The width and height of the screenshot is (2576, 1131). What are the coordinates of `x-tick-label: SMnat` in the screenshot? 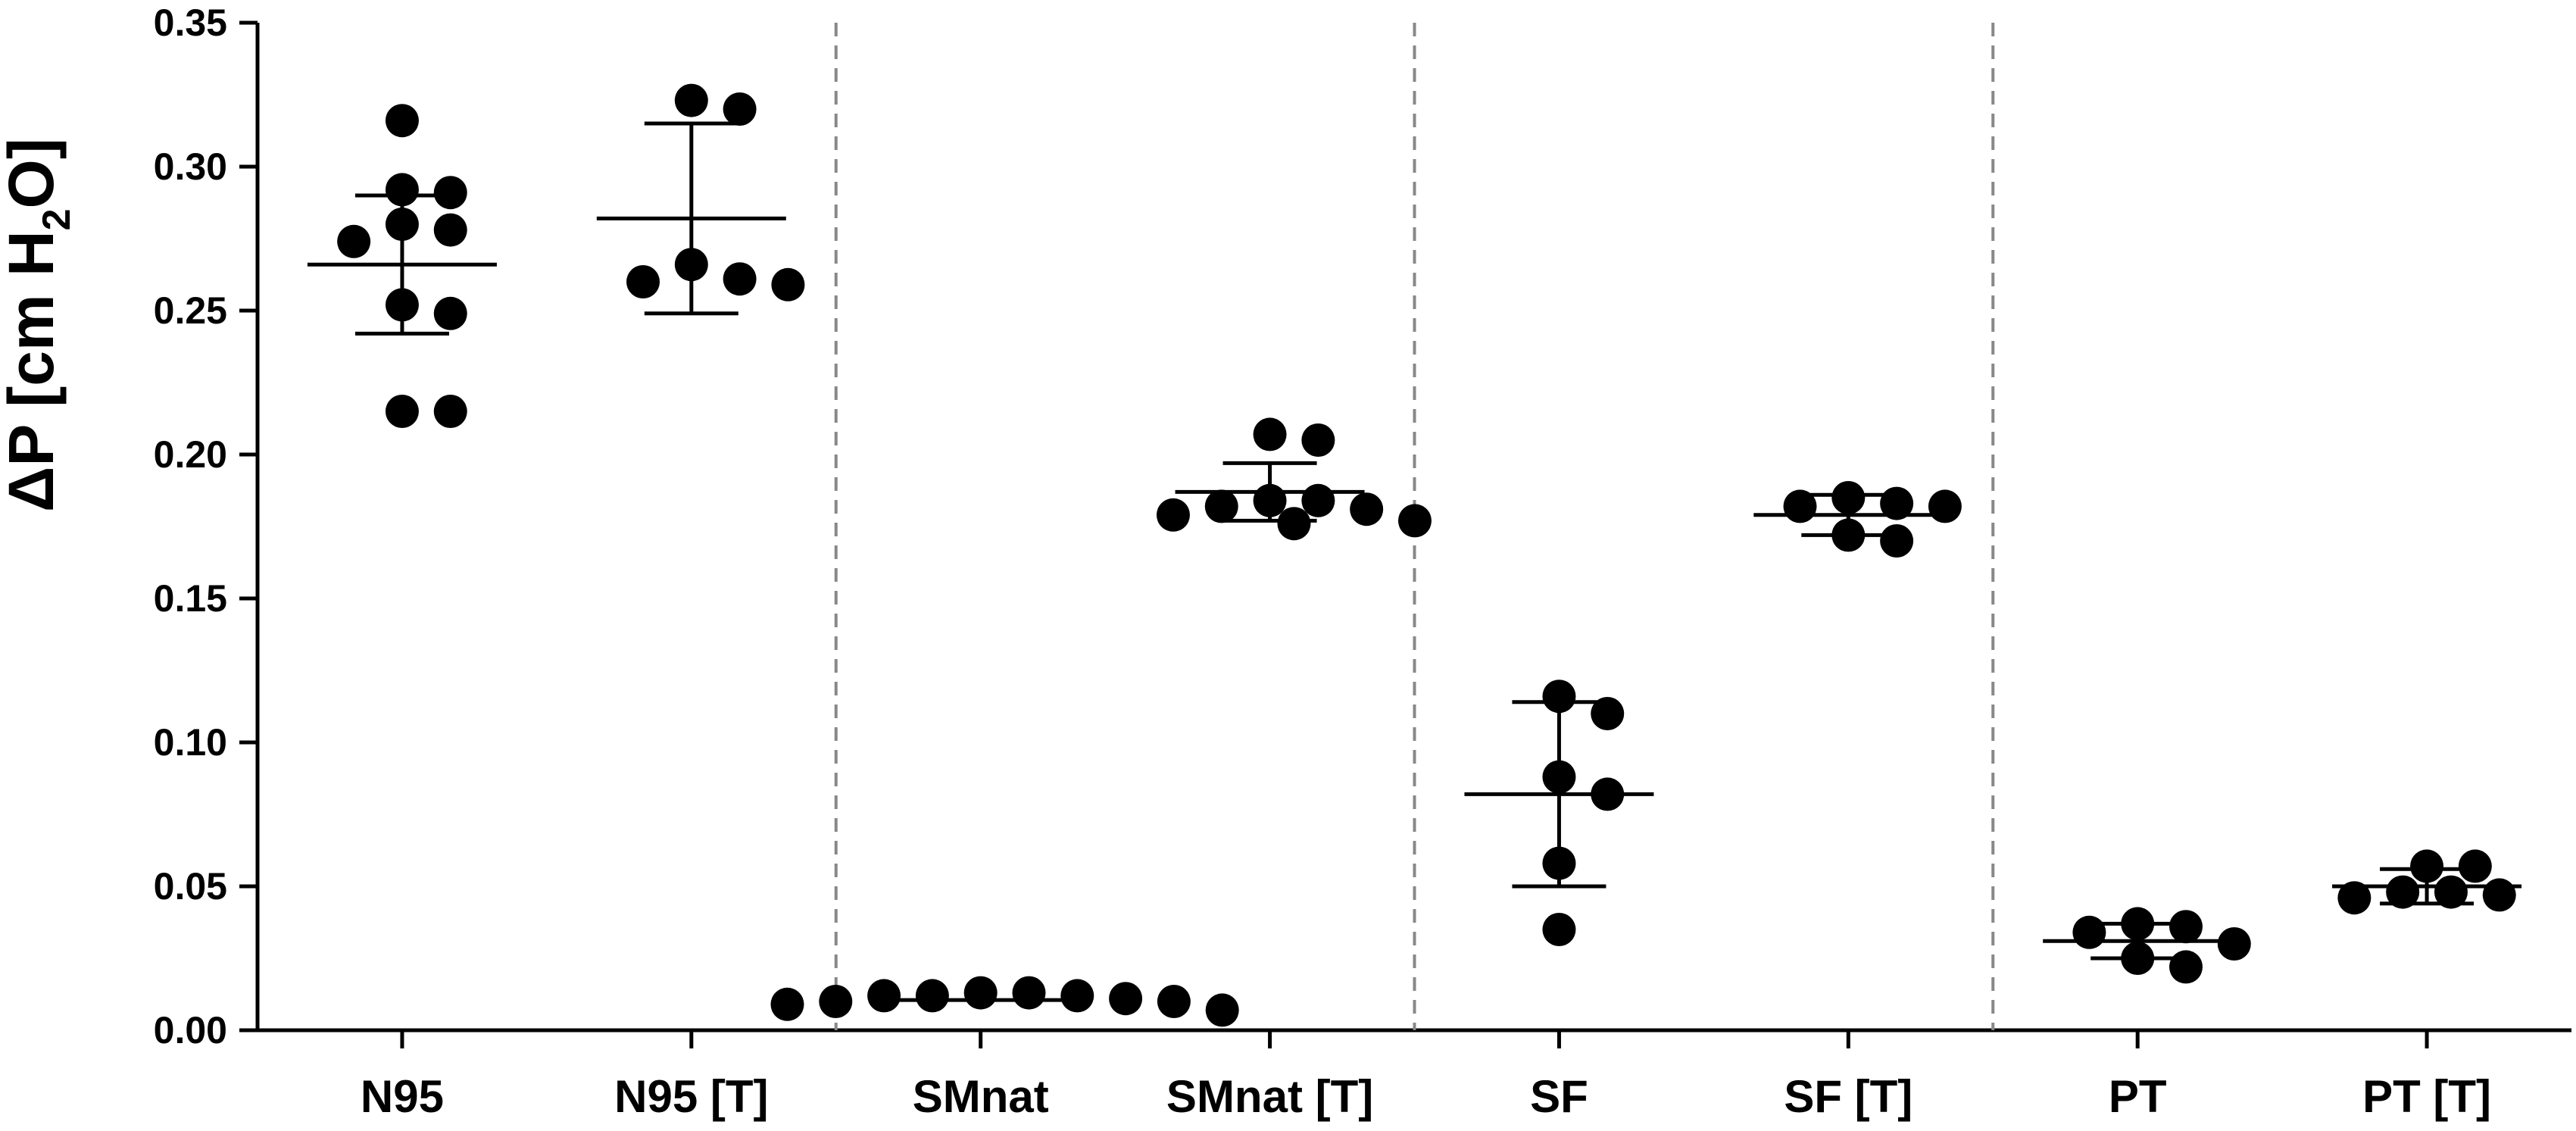 It's located at (981, 1096).